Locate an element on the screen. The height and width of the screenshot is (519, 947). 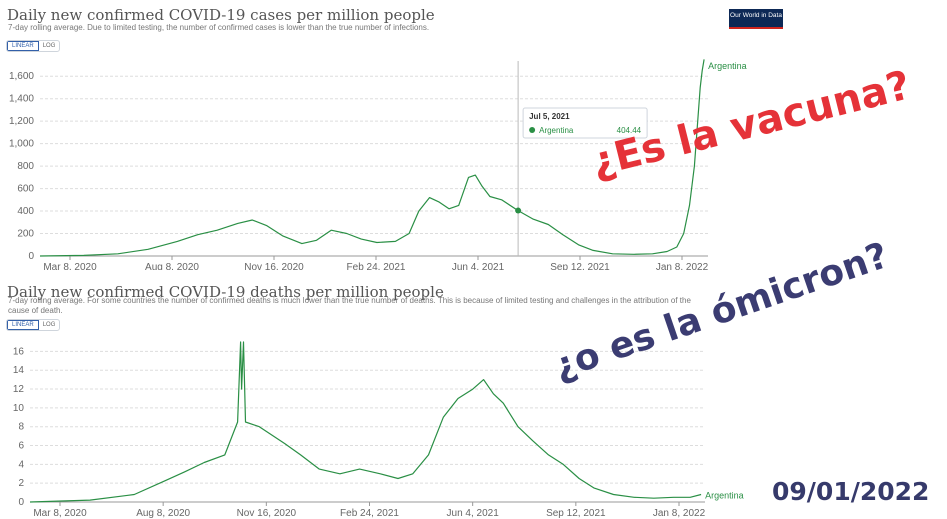
cases-y-tick-label: 200 is located at coordinates (25, 234).